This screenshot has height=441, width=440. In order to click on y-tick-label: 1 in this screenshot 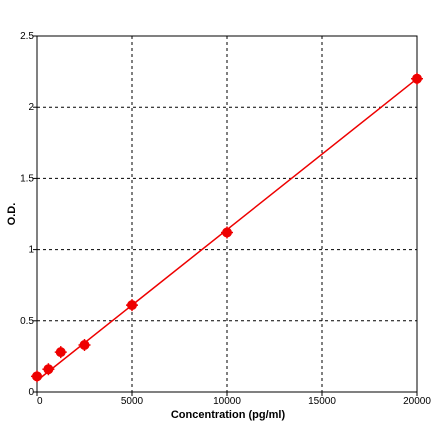, I will do `click(31, 250)`.